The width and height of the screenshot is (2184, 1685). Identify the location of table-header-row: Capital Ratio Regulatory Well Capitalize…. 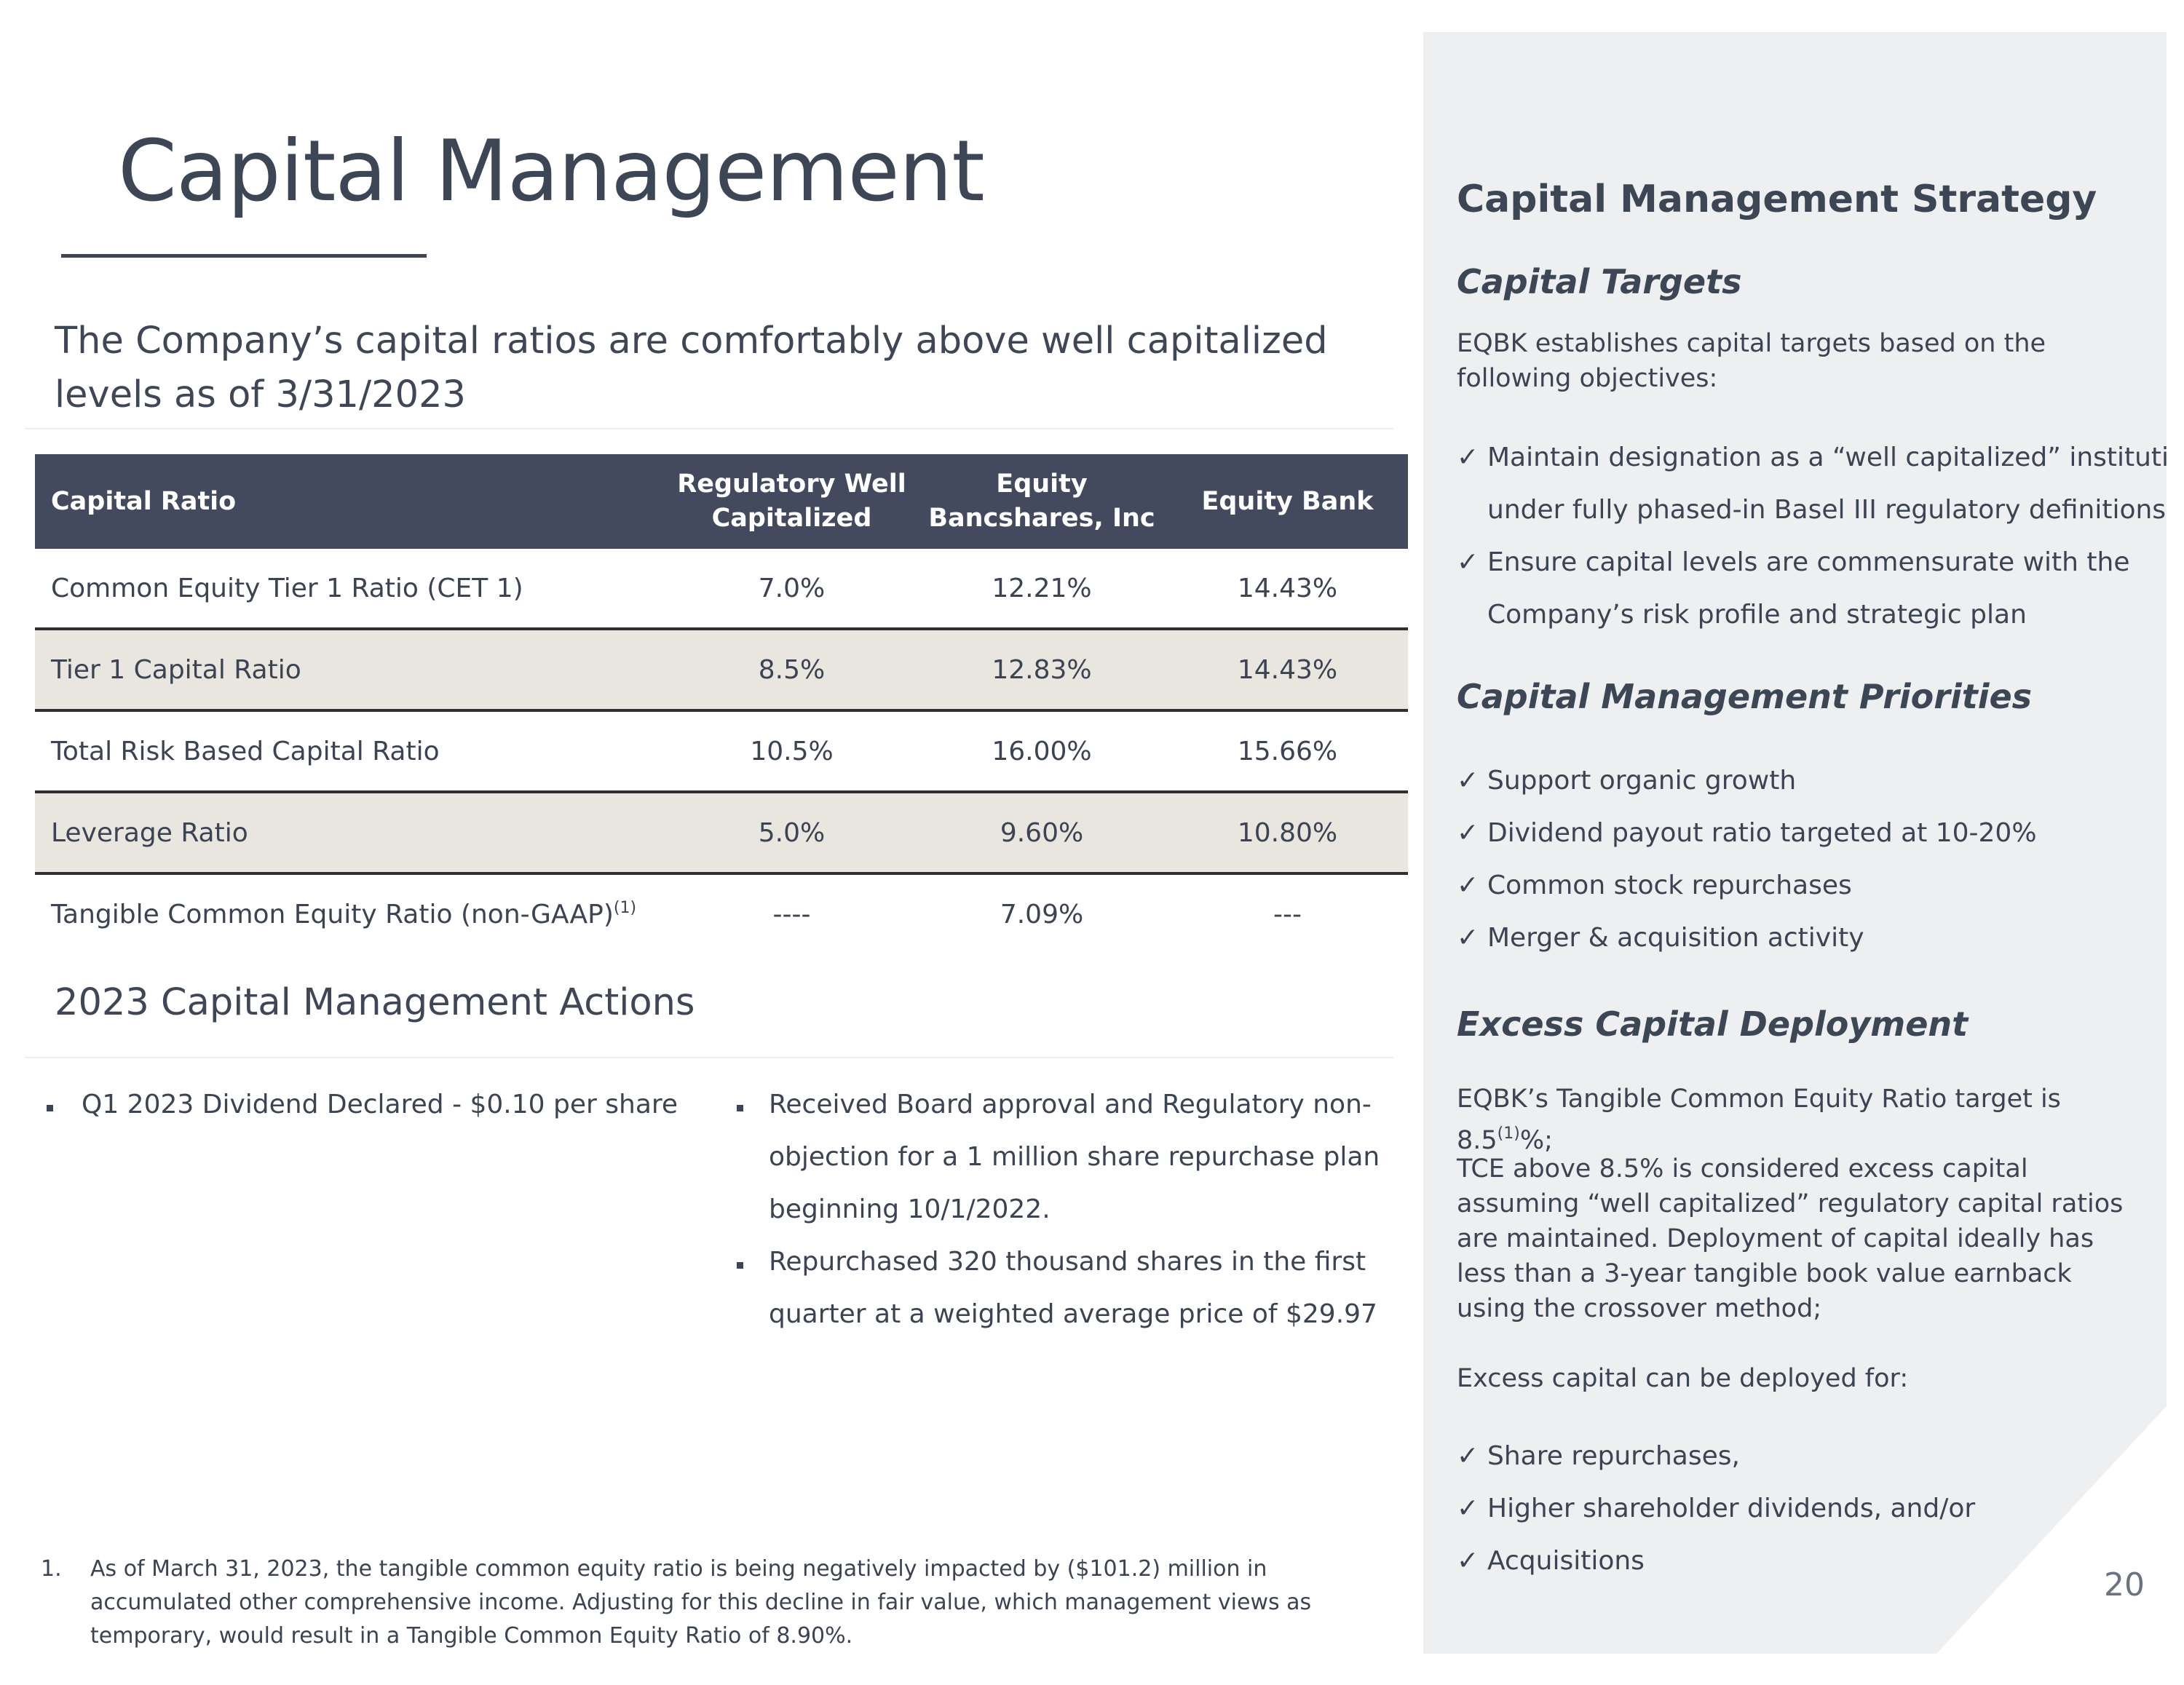
(721, 501).